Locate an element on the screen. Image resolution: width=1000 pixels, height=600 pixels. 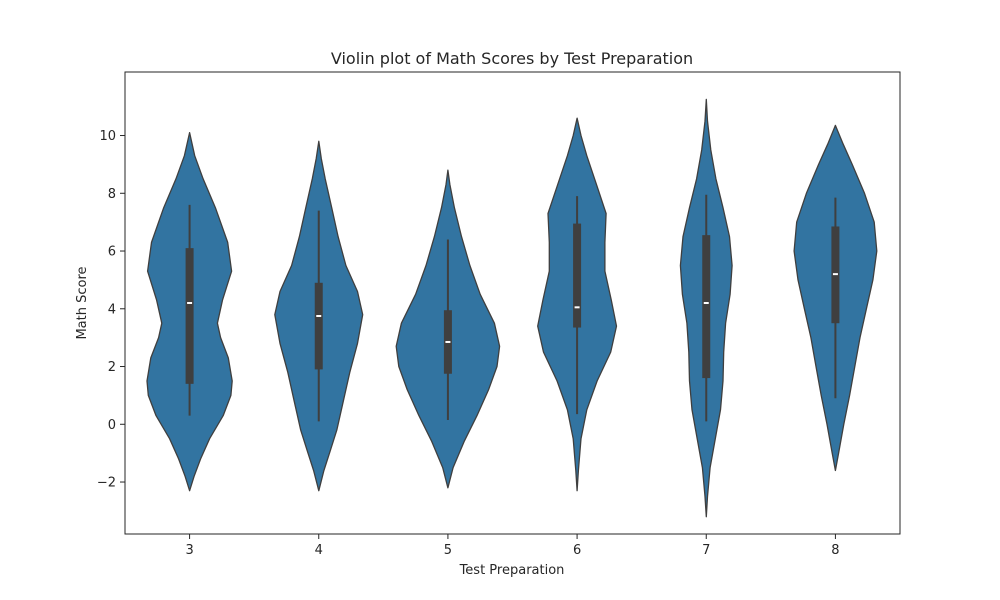
x-axis: 3 4 5 6 7 8 is located at coordinates (512, 546).